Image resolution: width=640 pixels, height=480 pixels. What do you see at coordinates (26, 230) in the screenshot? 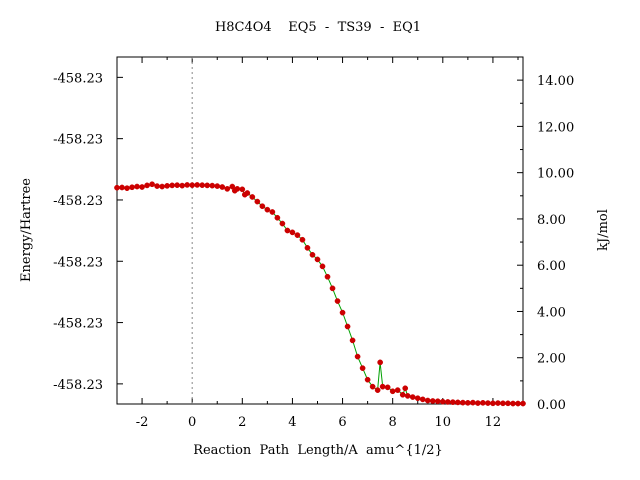
I see `y-axis-label: Energy/Hartree` at bounding box center [26, 230].